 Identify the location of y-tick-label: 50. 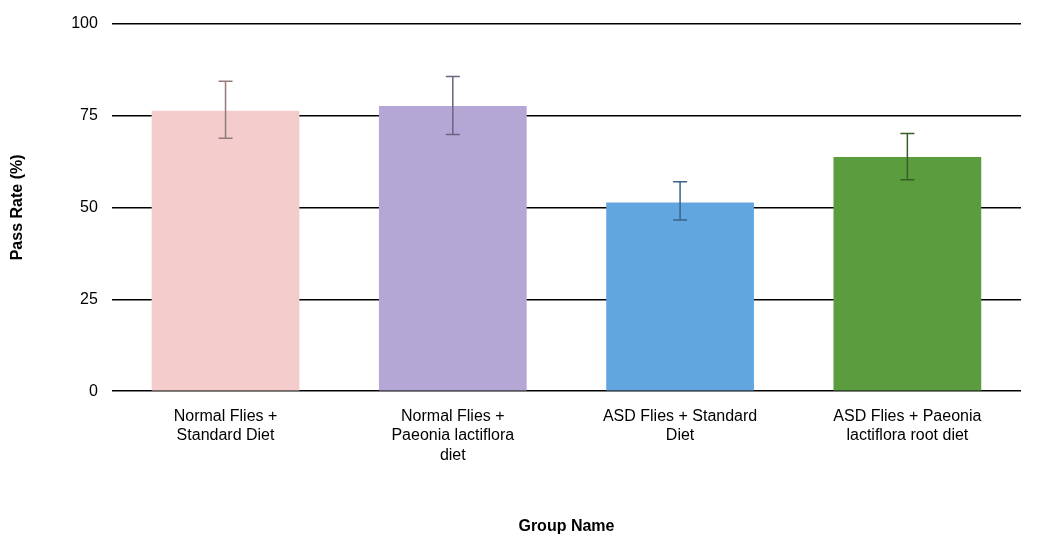
(89, 206).